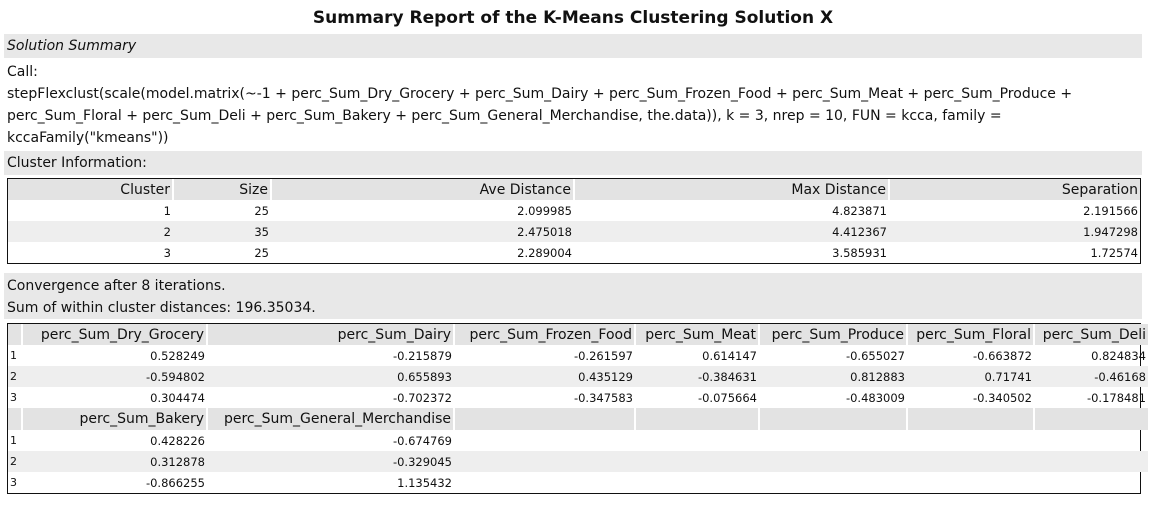  Describe the element at coordinates (423, 189) in the screenshot. I see `col-header-ave-distance: Ave Distance` at that location.